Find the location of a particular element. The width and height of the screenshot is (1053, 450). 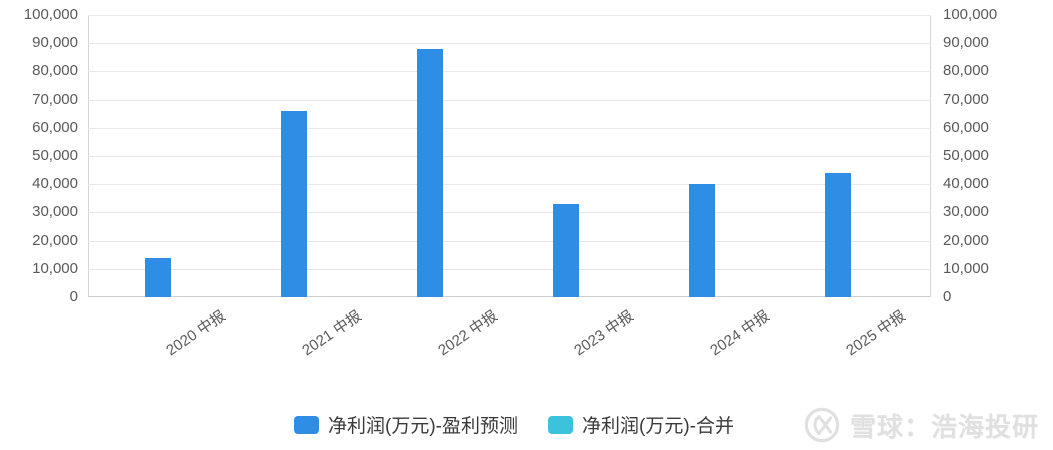

y-tick-label-left: 0 is located at coordinates (73, 296).